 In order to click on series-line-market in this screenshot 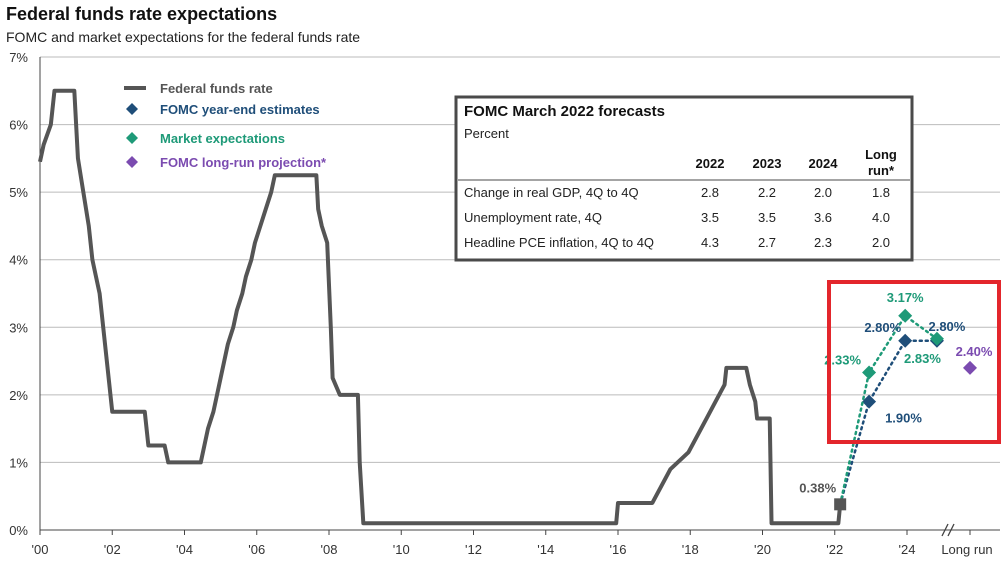, I will do `click(888, 410)`.